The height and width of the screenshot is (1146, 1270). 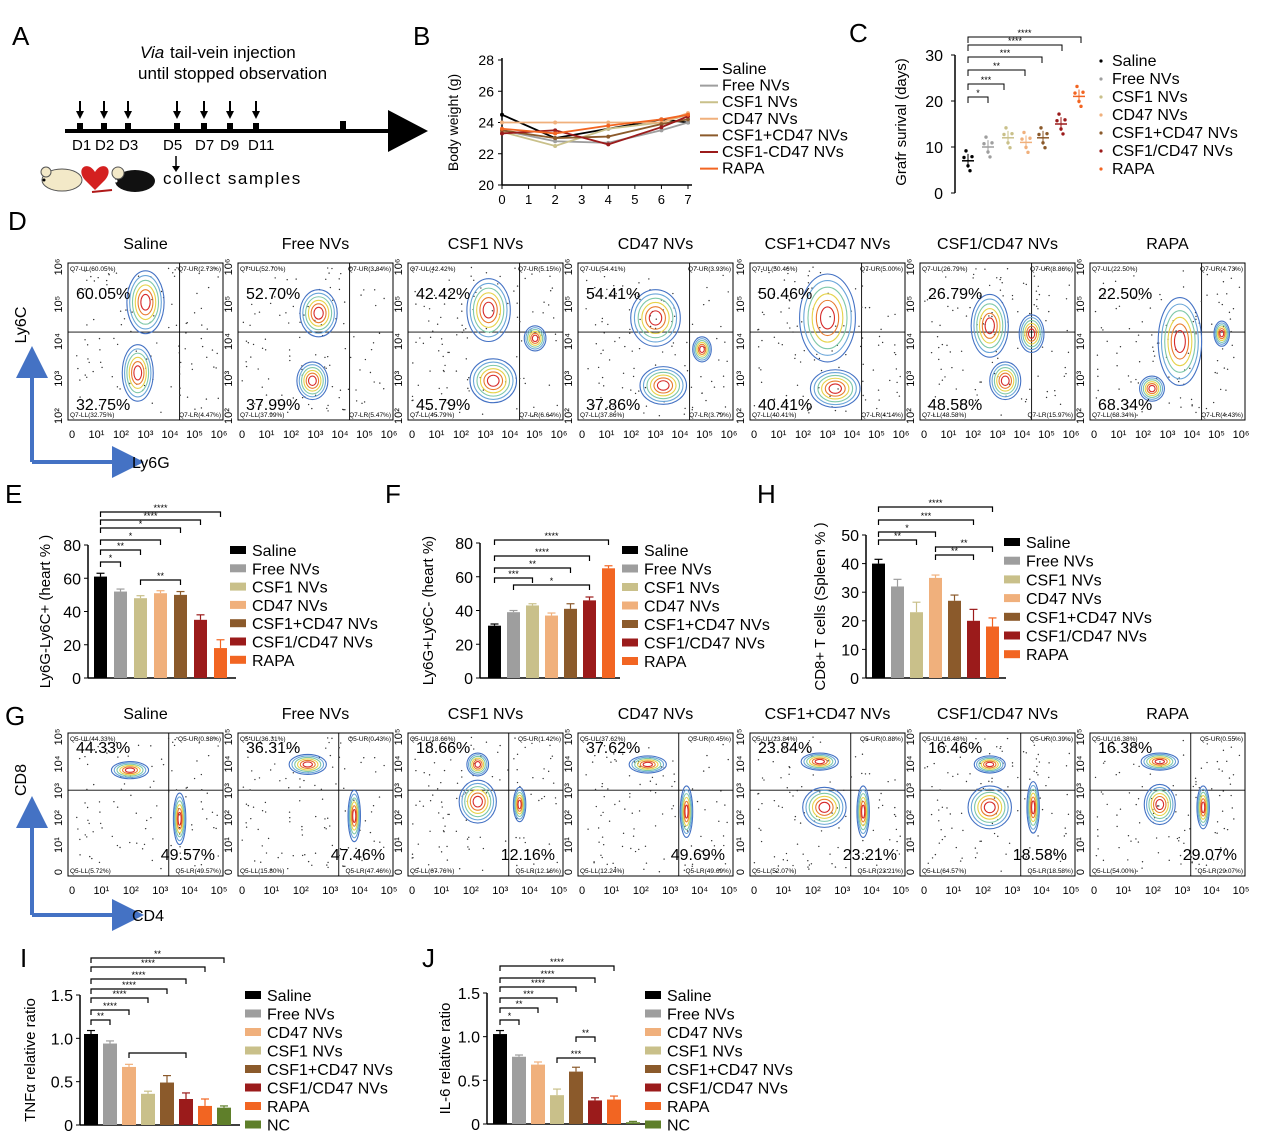 What do you see at coordinates (1167, 714) in the screenshot?
I see `flow-plot-title: RAPA` at bounding box center [1167, 714].